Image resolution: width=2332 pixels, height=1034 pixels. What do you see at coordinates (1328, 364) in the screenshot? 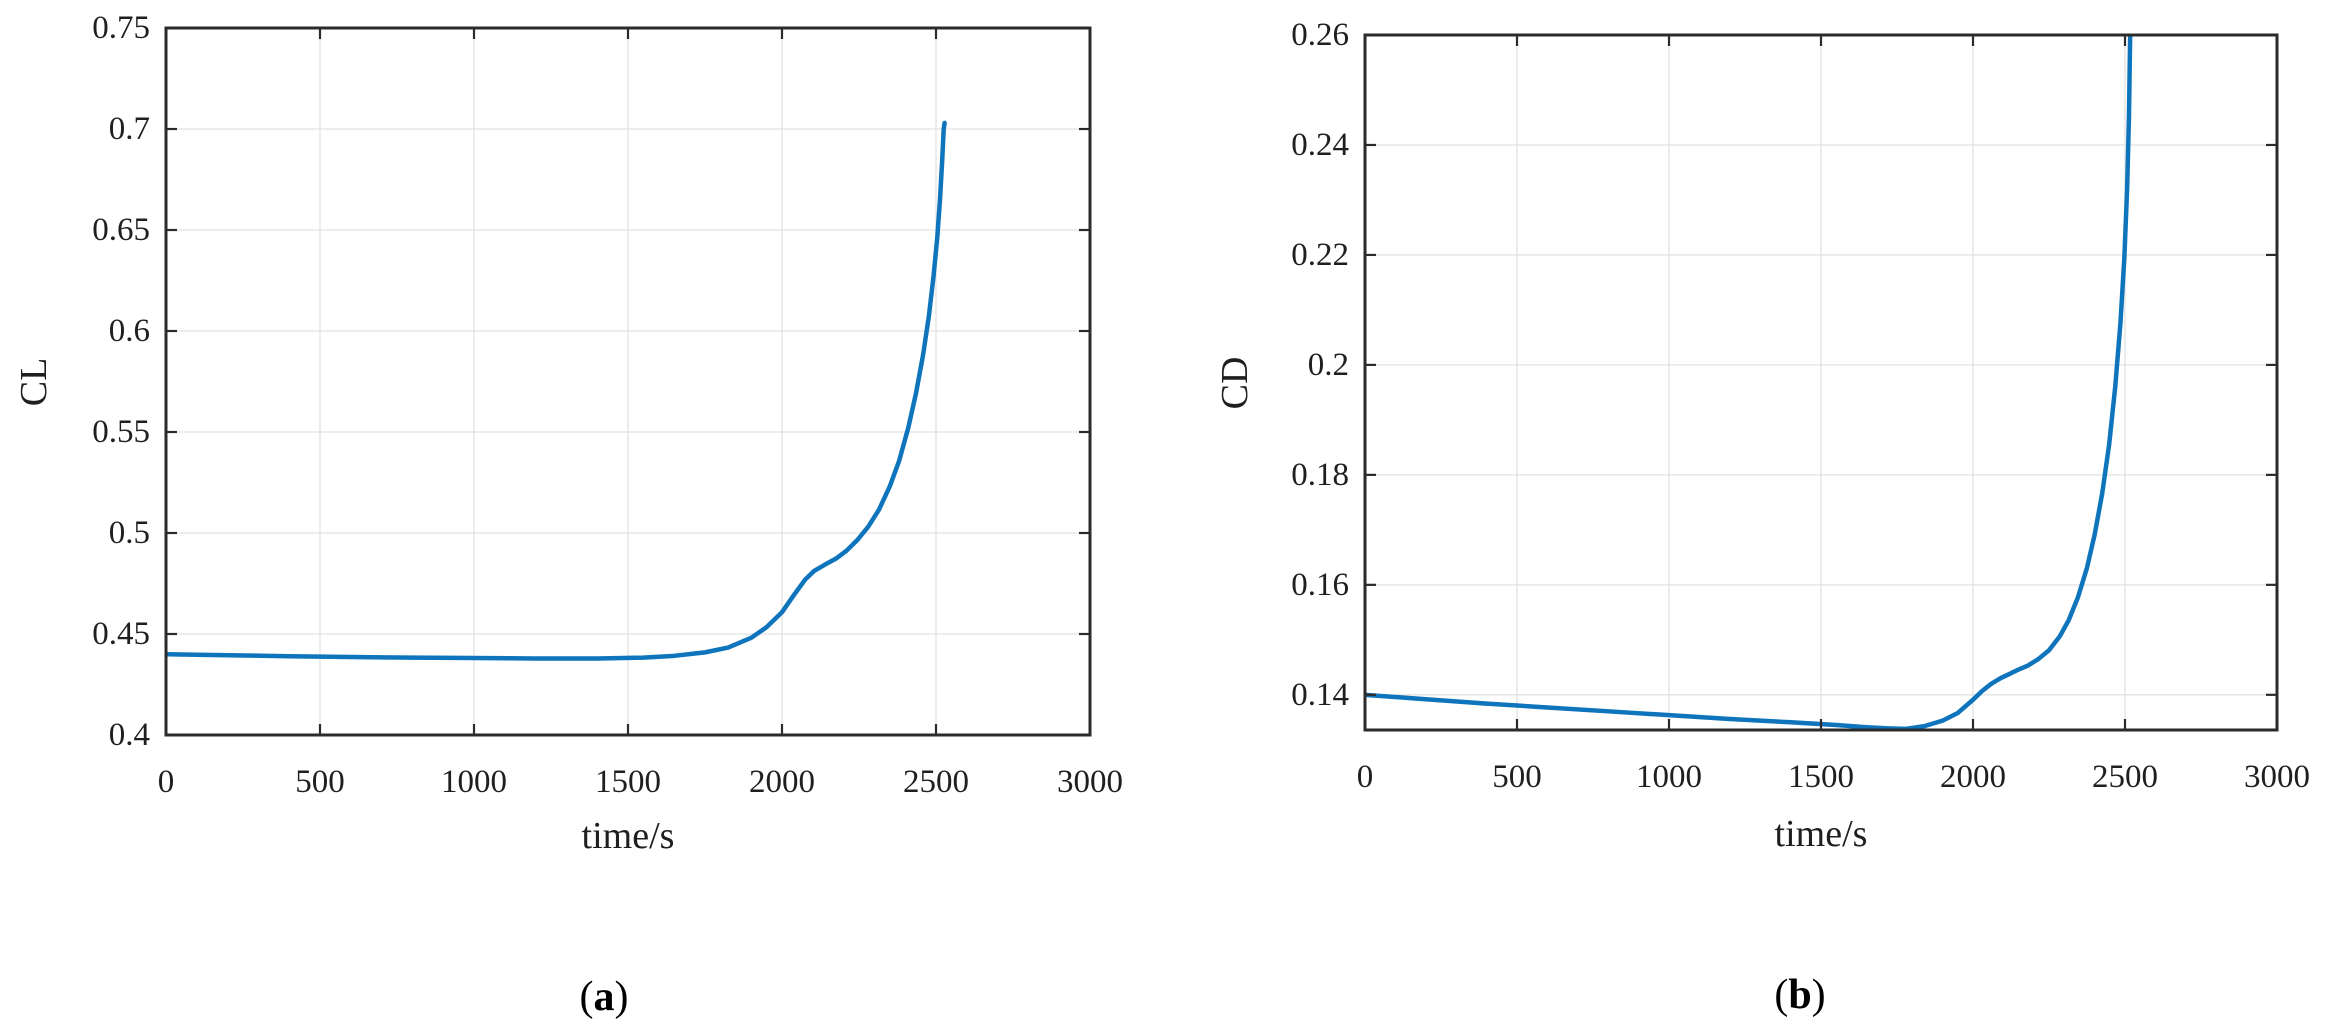
I see `y-tick-label: 0.2` at bounding box center [1328, 364].